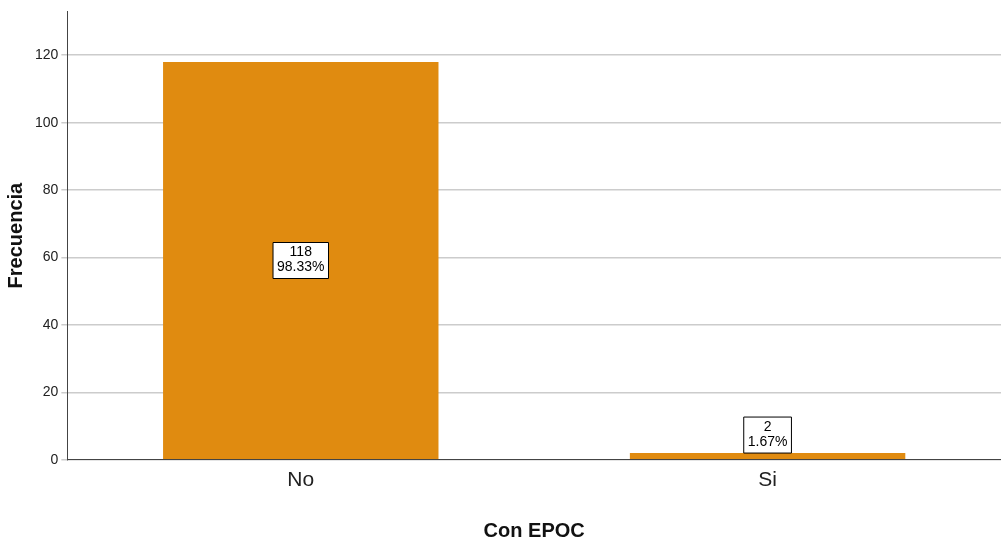 The height and width of the screenshot is (547, 1001). I want to click on y-tick-label: 120, so click(47, 54).